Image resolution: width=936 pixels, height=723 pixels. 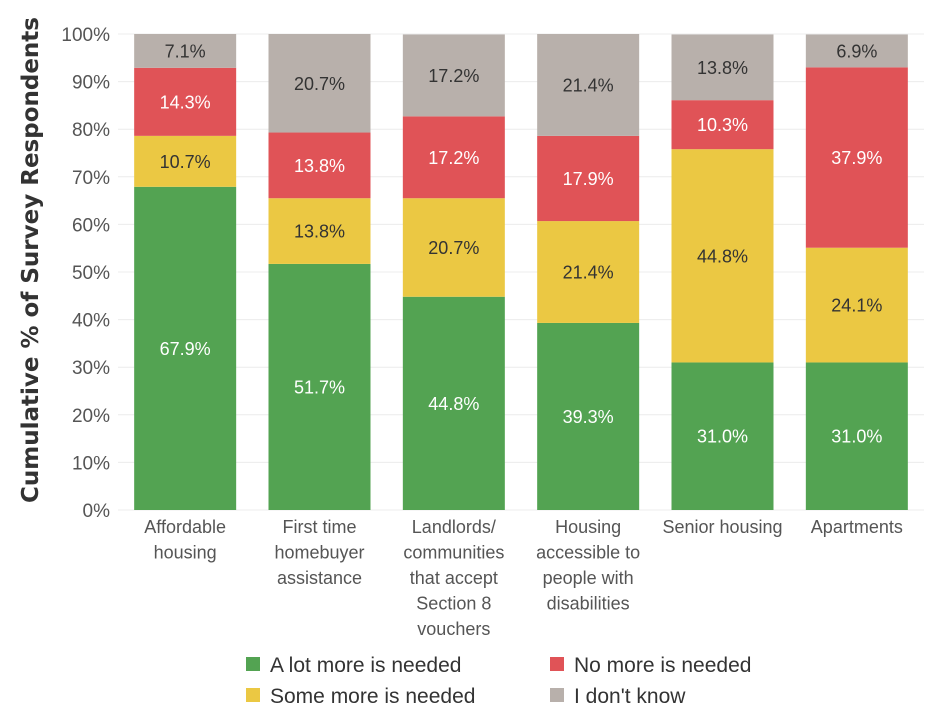 I want to click on data-label: 7.1%, so click(x=185, y=51).